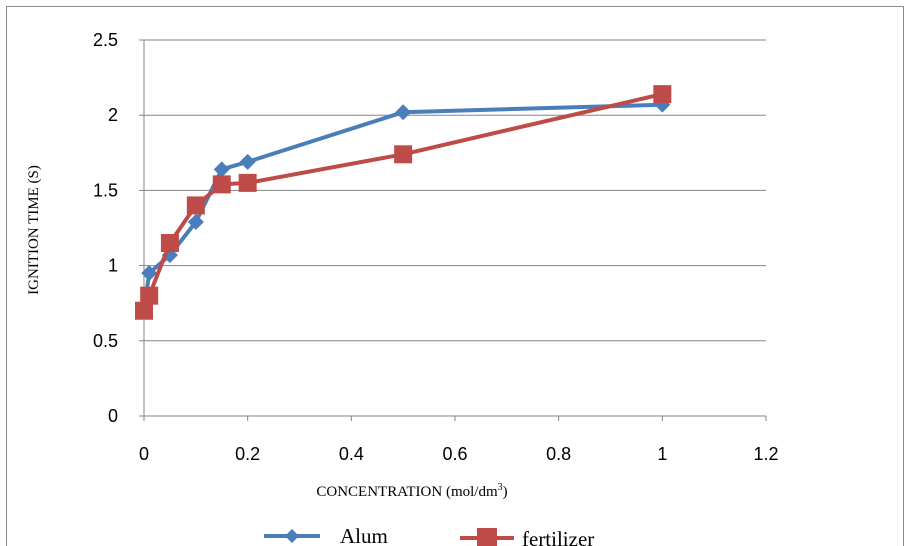  What do you see at coordinates (105, 190) in the screenshot?
I see `y-tick-label: 1.5` at bounding box center [105, 190].